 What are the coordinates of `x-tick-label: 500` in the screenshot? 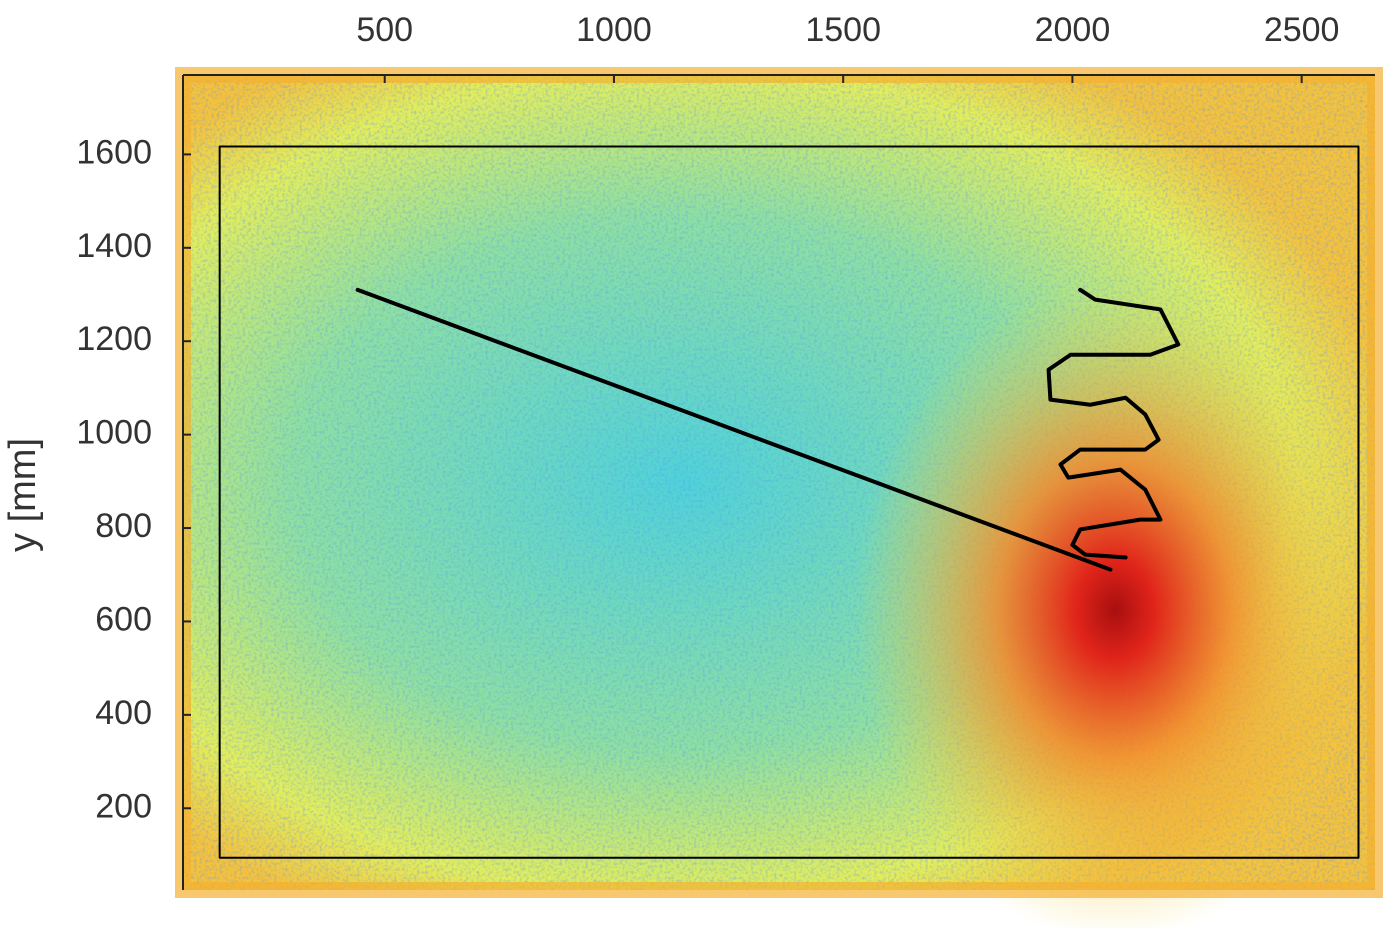 It's located at (384, 30).